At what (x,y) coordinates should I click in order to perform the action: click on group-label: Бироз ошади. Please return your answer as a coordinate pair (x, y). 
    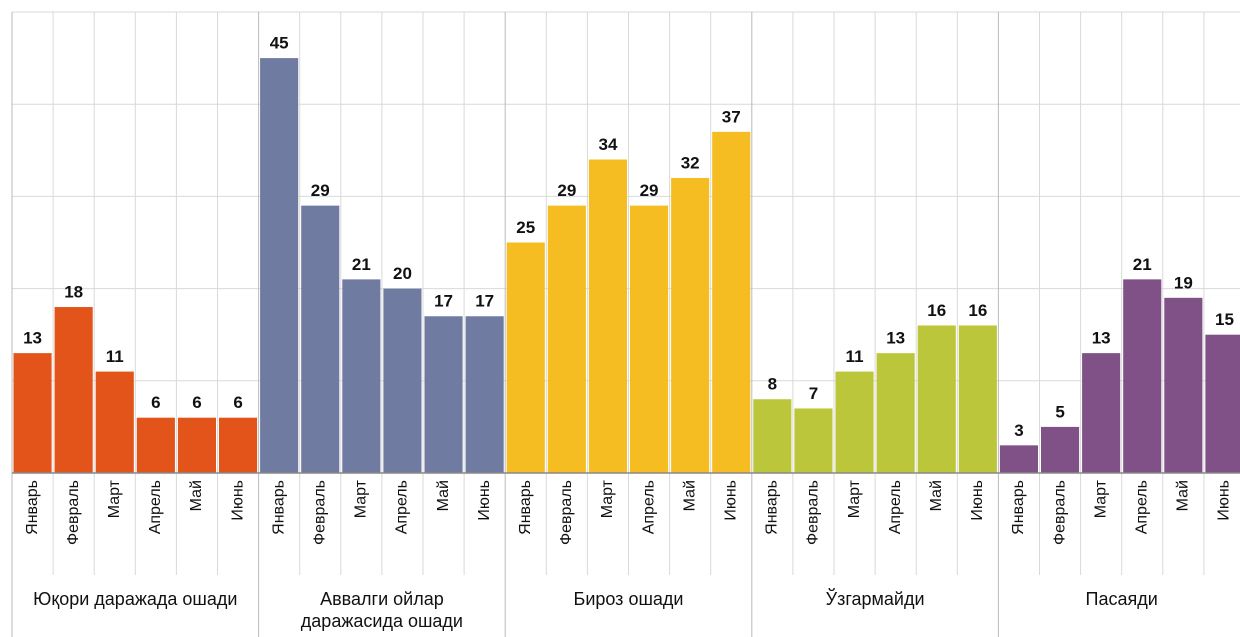
    Looking at the image, I should click on (628, 599).